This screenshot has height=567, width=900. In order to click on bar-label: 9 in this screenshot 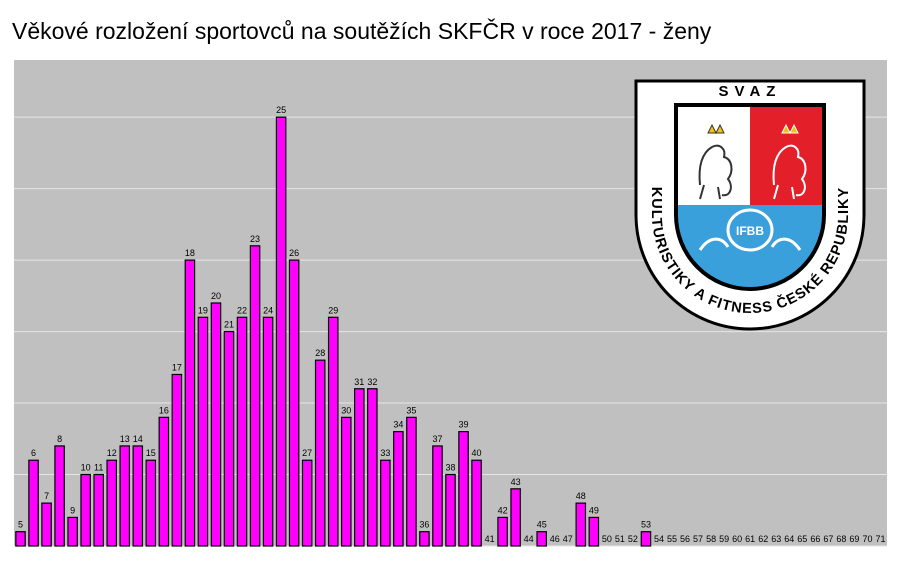, I will do `click(72, 510)`.